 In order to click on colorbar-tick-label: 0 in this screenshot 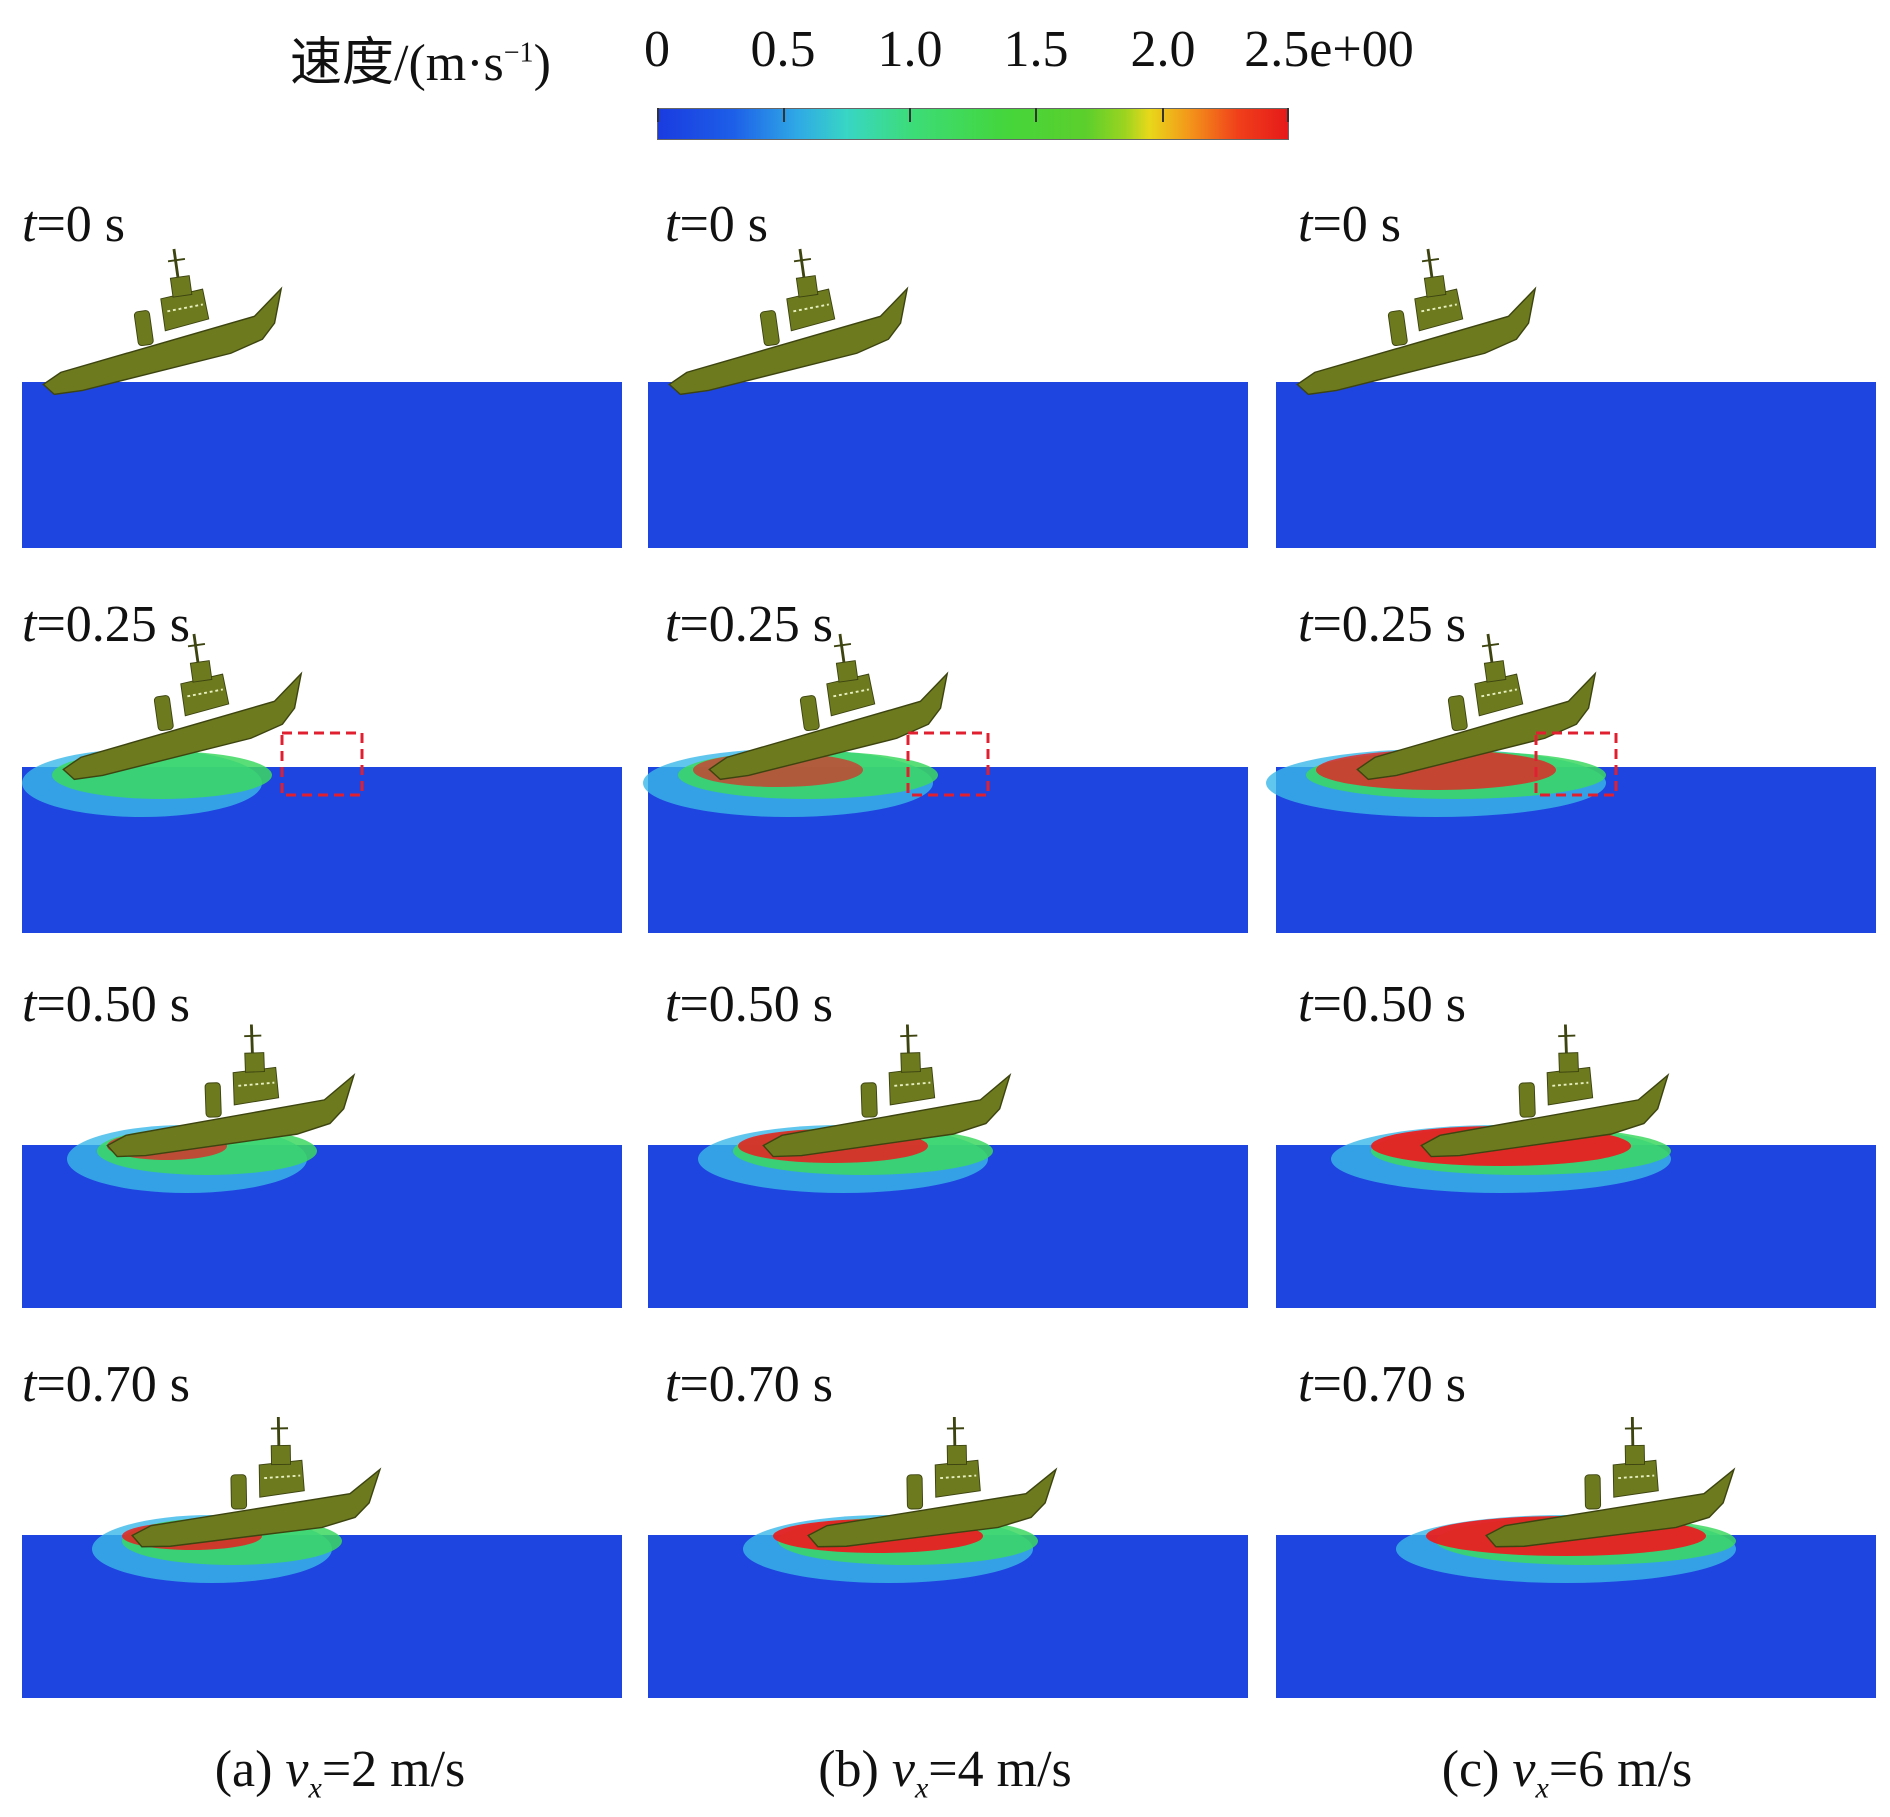, I will do `click(657, 49)`.